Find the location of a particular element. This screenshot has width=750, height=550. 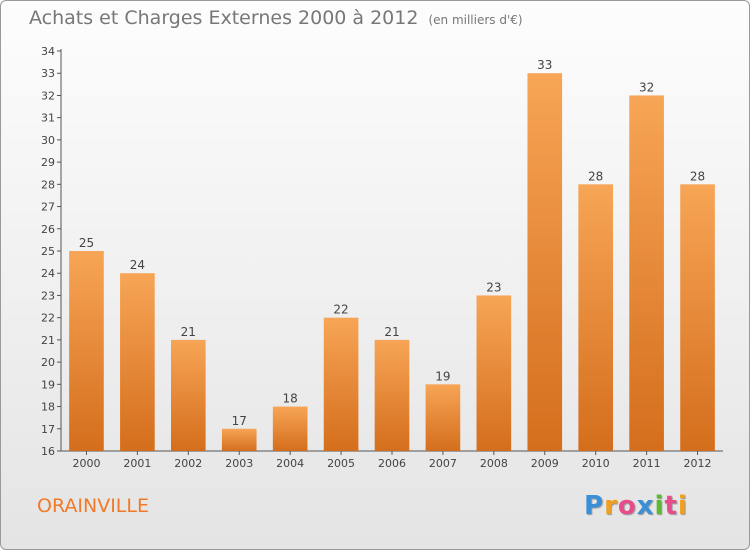

proxiti-logo: Proxiti is located at coordinates (636, 506).